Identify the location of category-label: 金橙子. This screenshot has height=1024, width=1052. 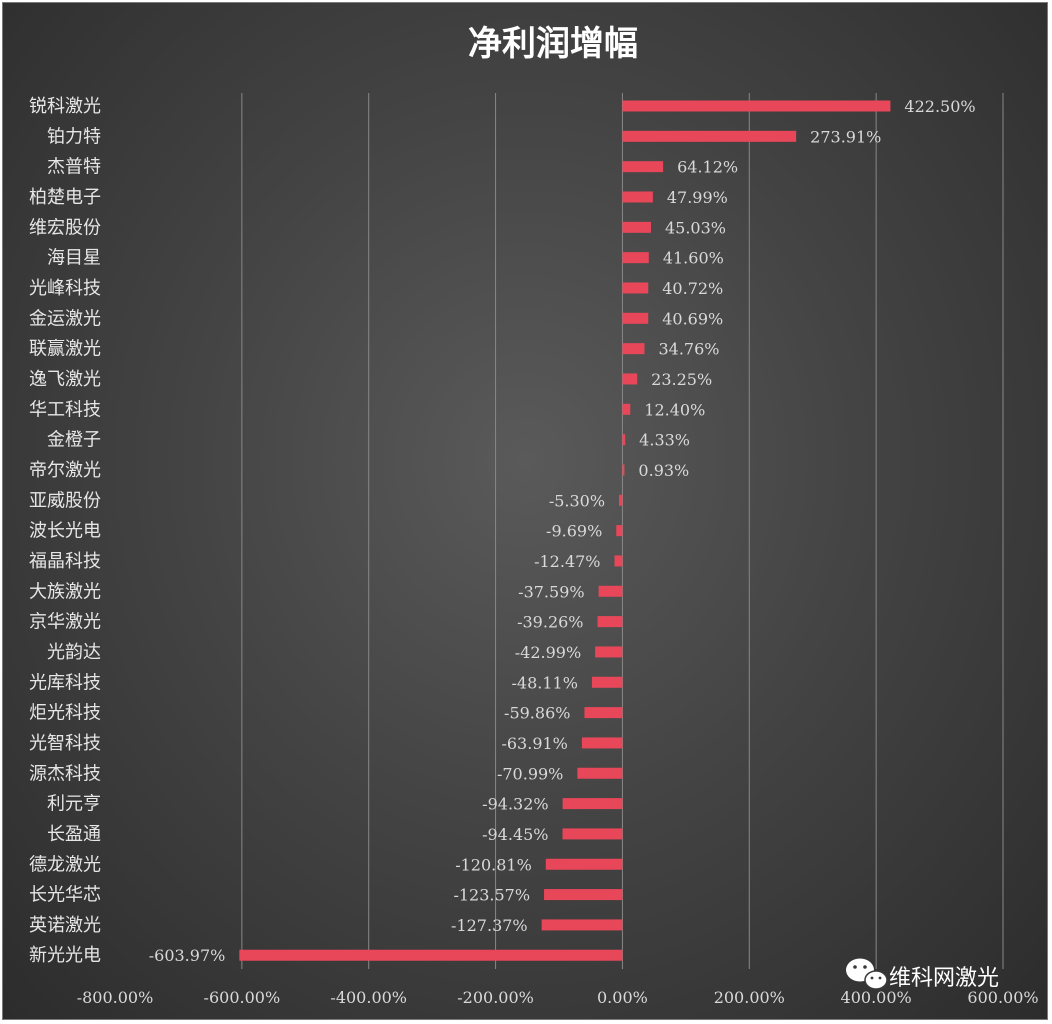
(74, 440).